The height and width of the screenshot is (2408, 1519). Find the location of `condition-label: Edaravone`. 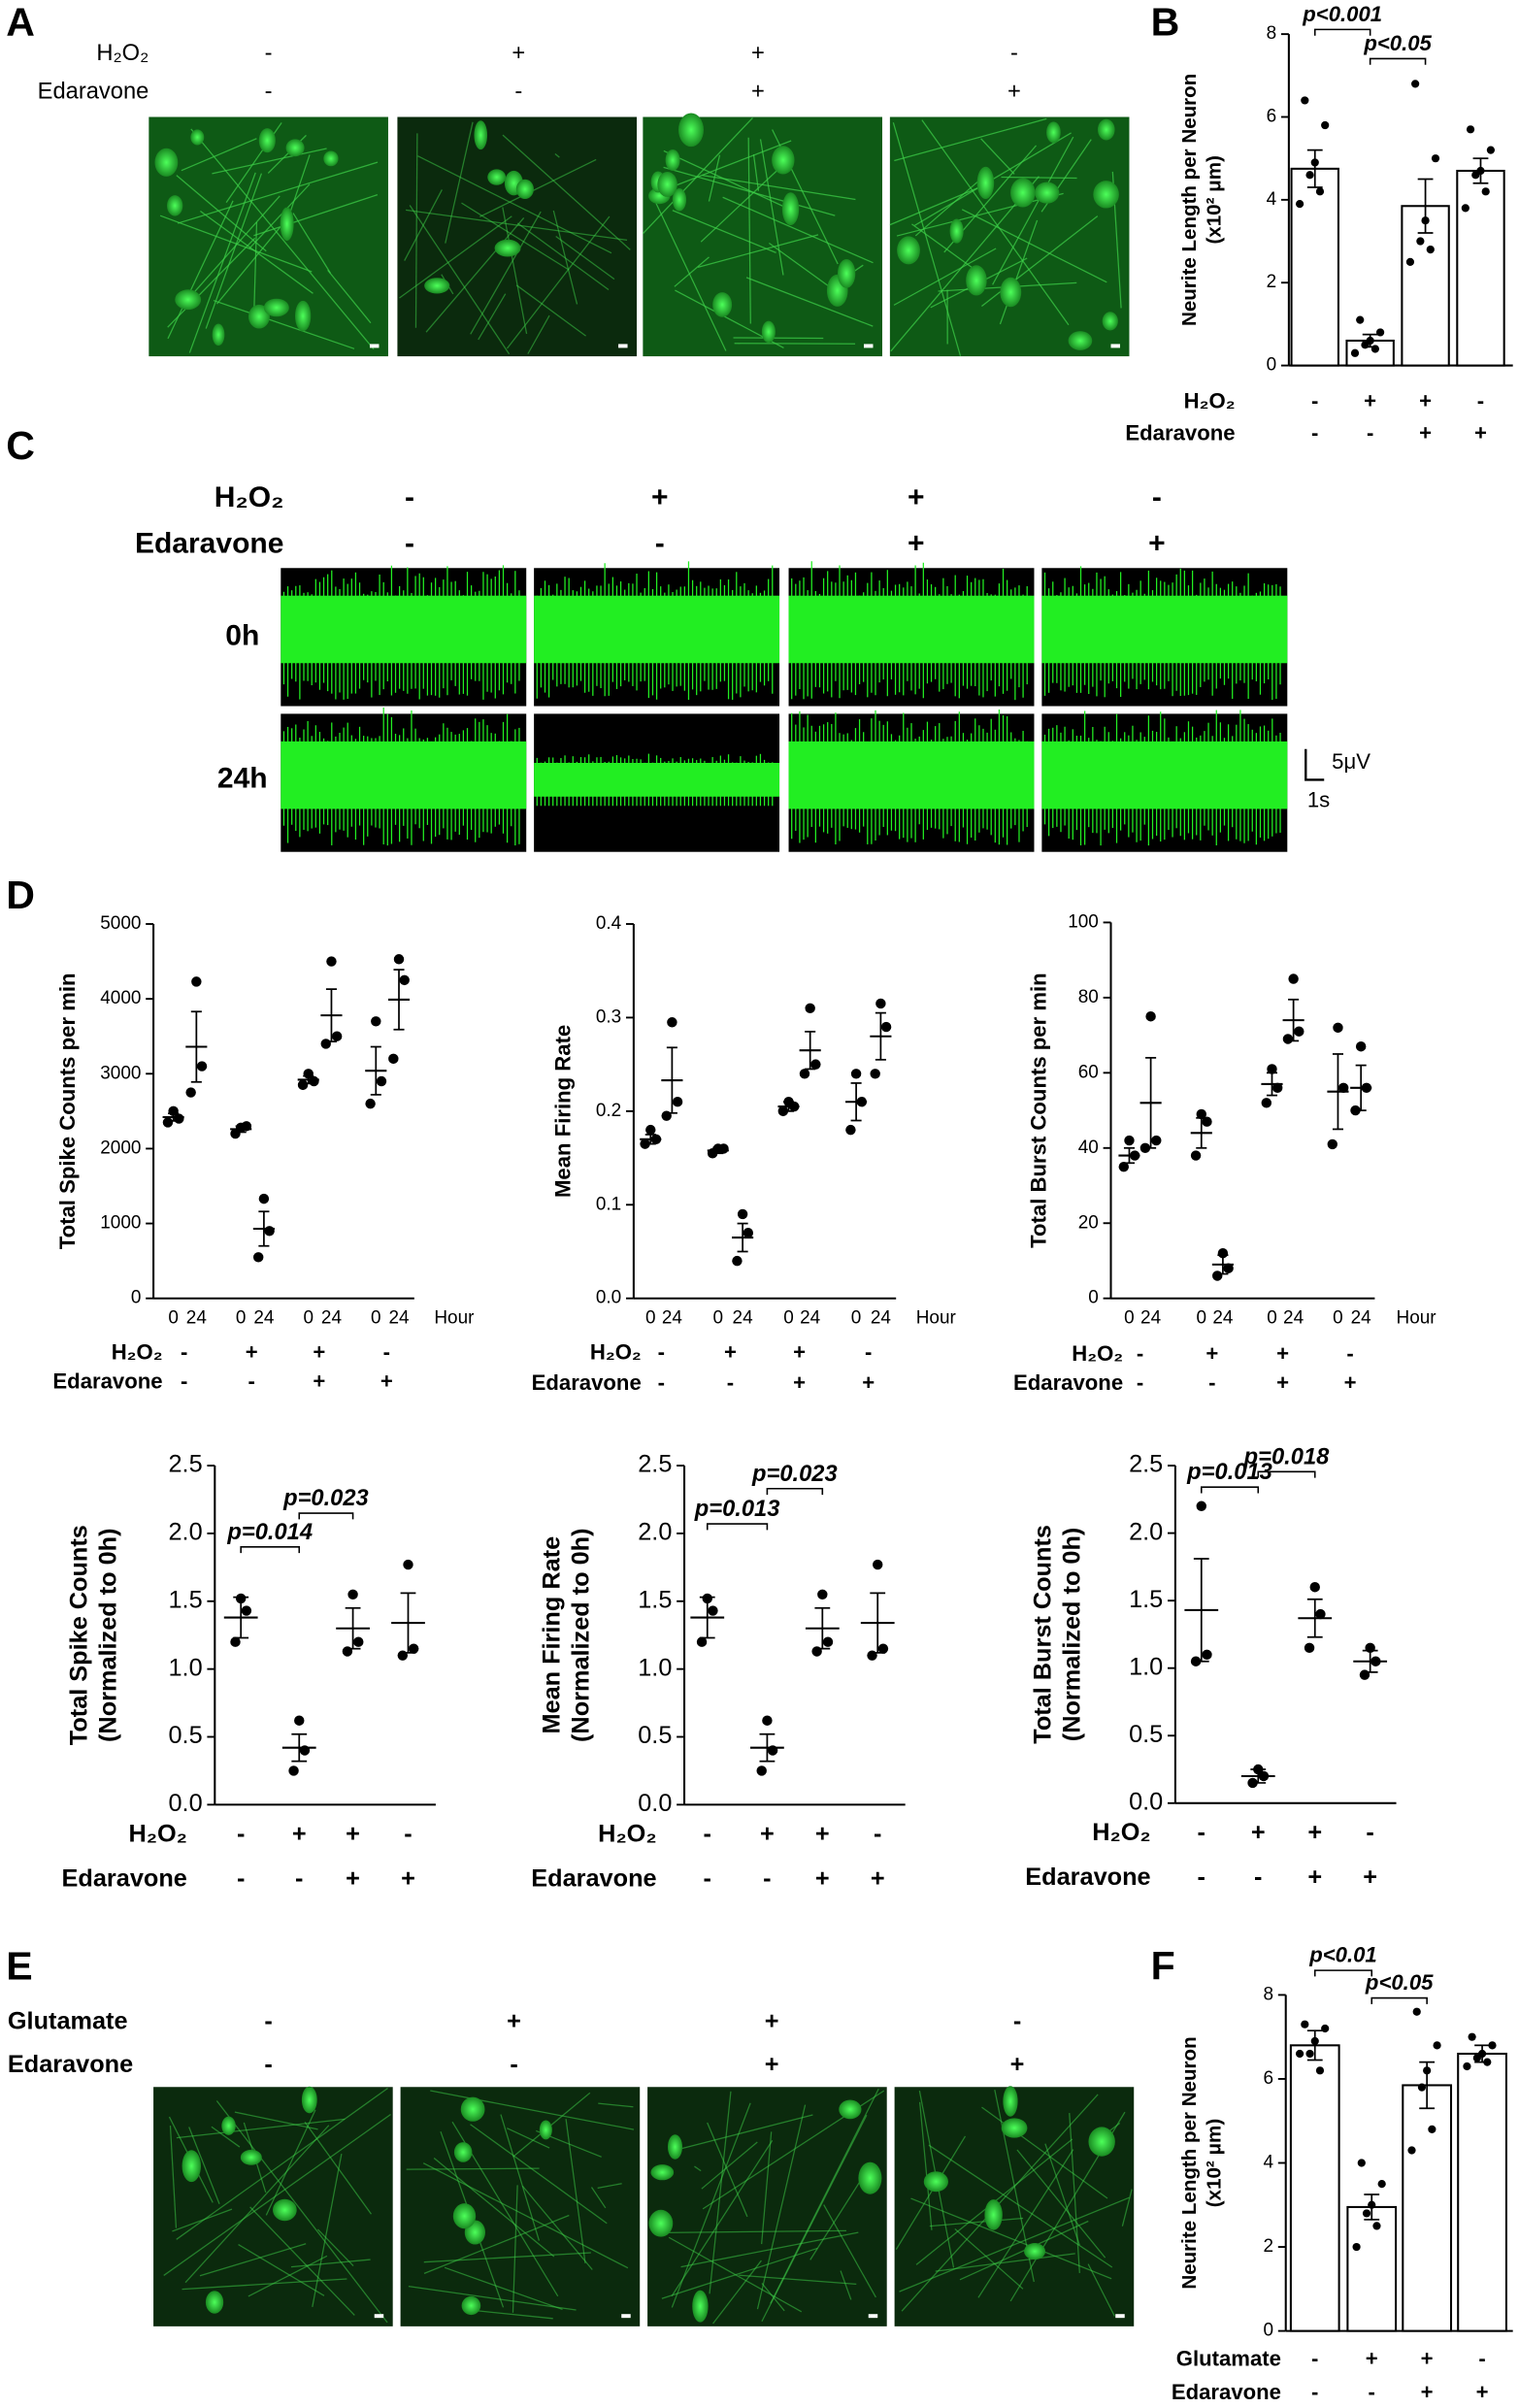

condition-label: Edaravone is located at coordinates (1180, 433).